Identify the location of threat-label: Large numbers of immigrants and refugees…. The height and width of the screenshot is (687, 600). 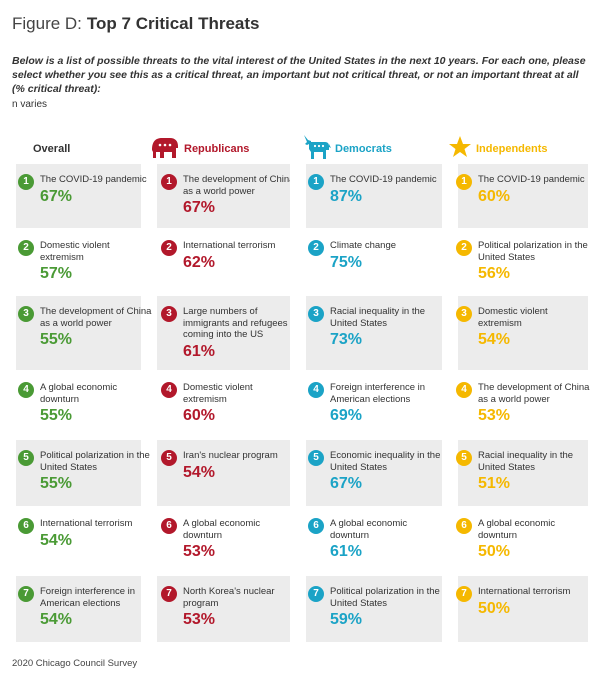
(235, 323).